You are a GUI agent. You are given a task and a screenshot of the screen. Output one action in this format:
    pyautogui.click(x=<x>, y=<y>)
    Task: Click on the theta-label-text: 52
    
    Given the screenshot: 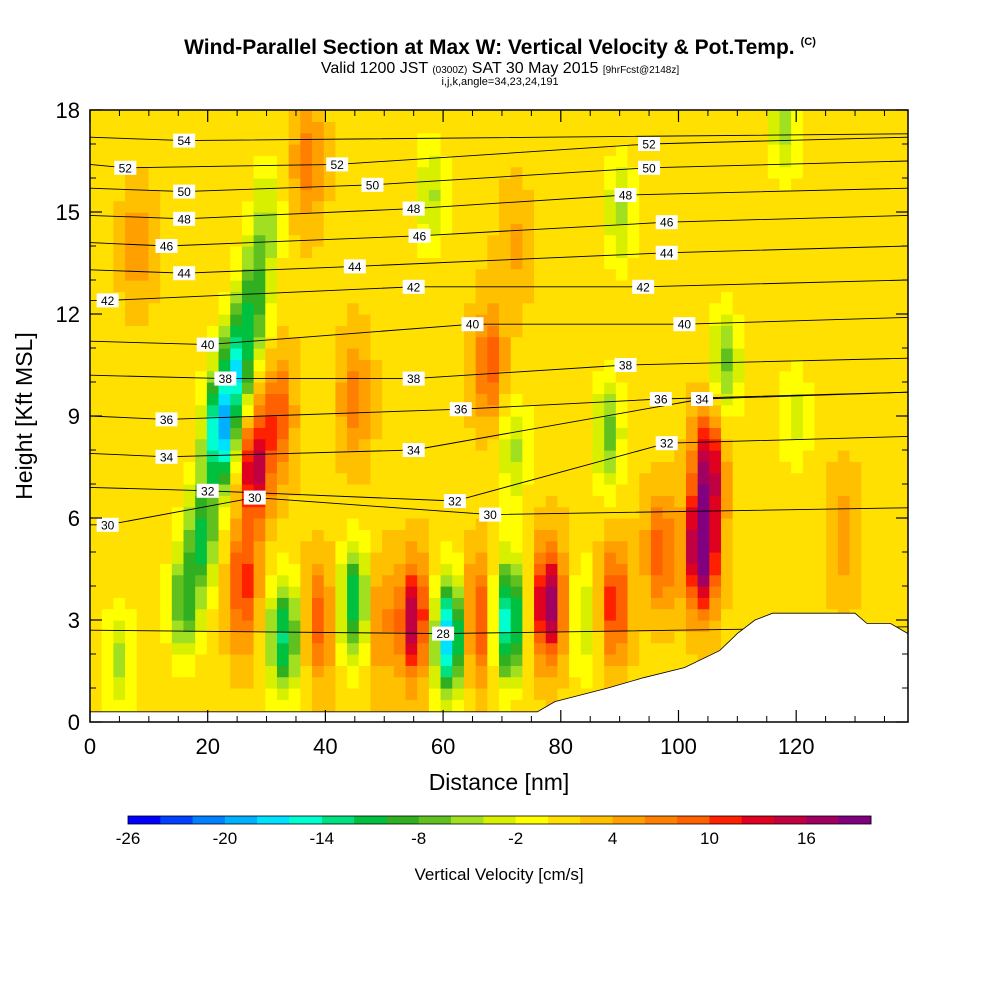 What is the action you would take?
    pyautogui.click(x=337, y=165)
    